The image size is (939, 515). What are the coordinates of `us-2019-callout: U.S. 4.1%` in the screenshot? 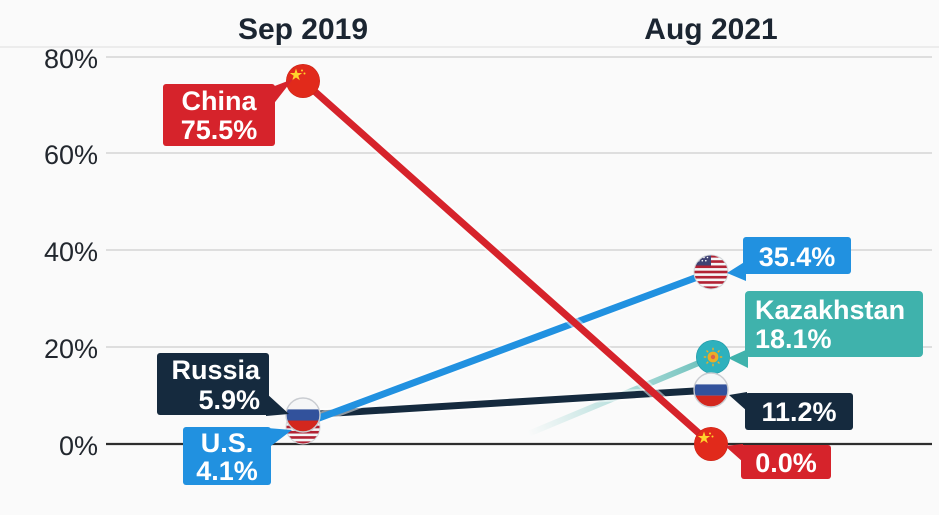 It's located at (237, 456).